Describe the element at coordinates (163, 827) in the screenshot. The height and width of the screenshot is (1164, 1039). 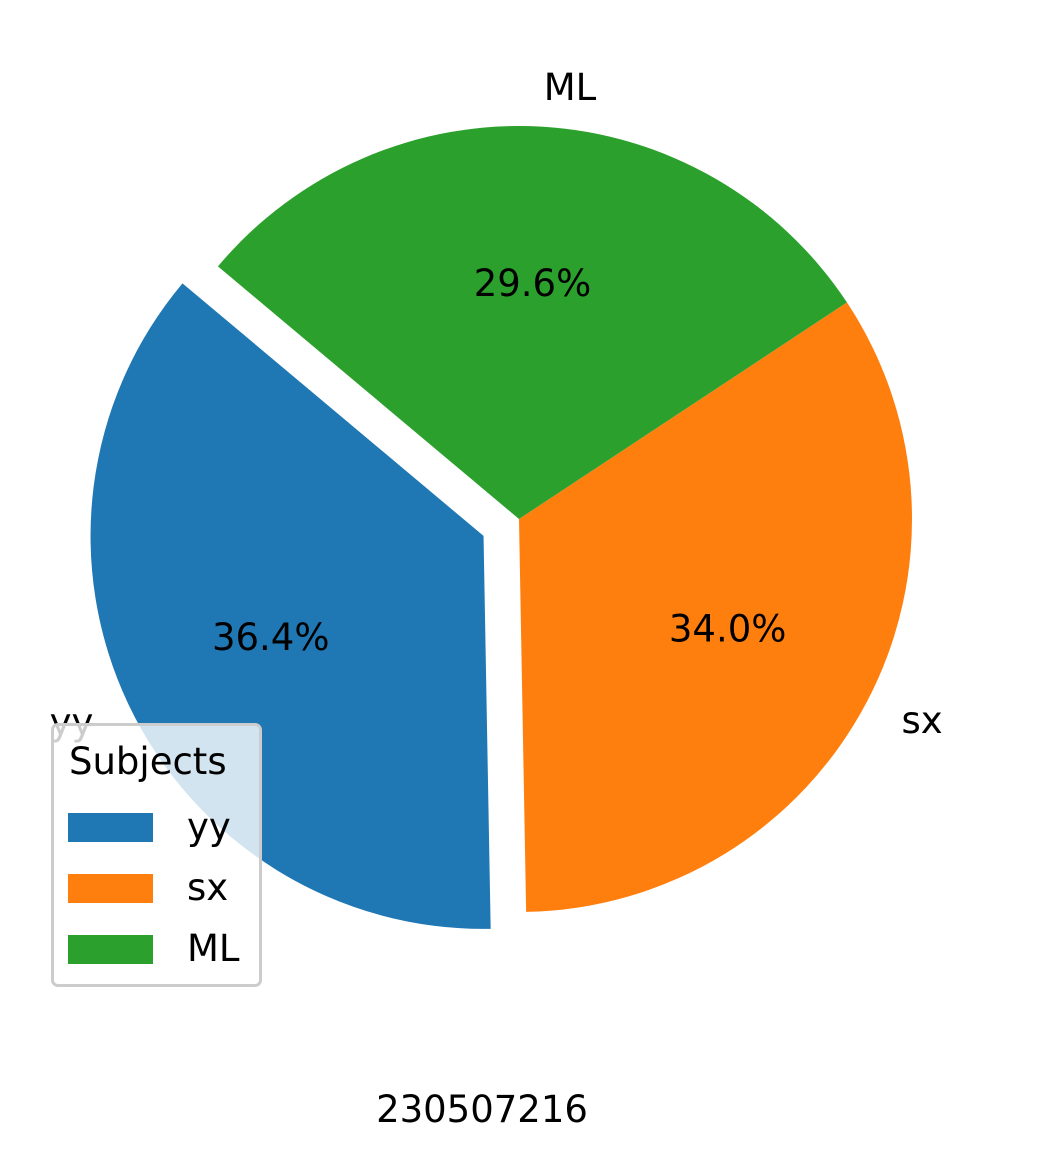
I see `legend-entry-yy: yy` at that location.